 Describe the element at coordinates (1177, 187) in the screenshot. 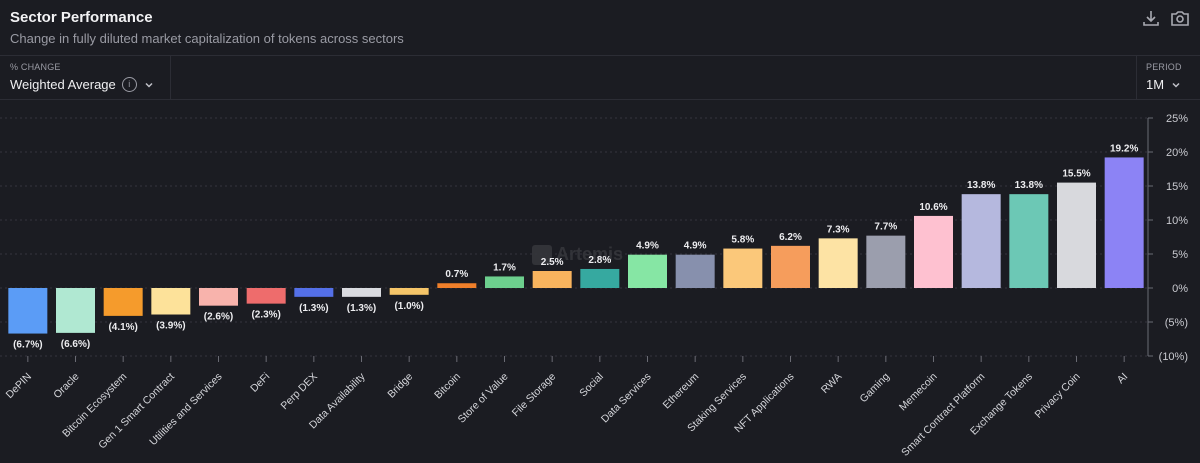

I see `y-tick-label: 15%` at that location.